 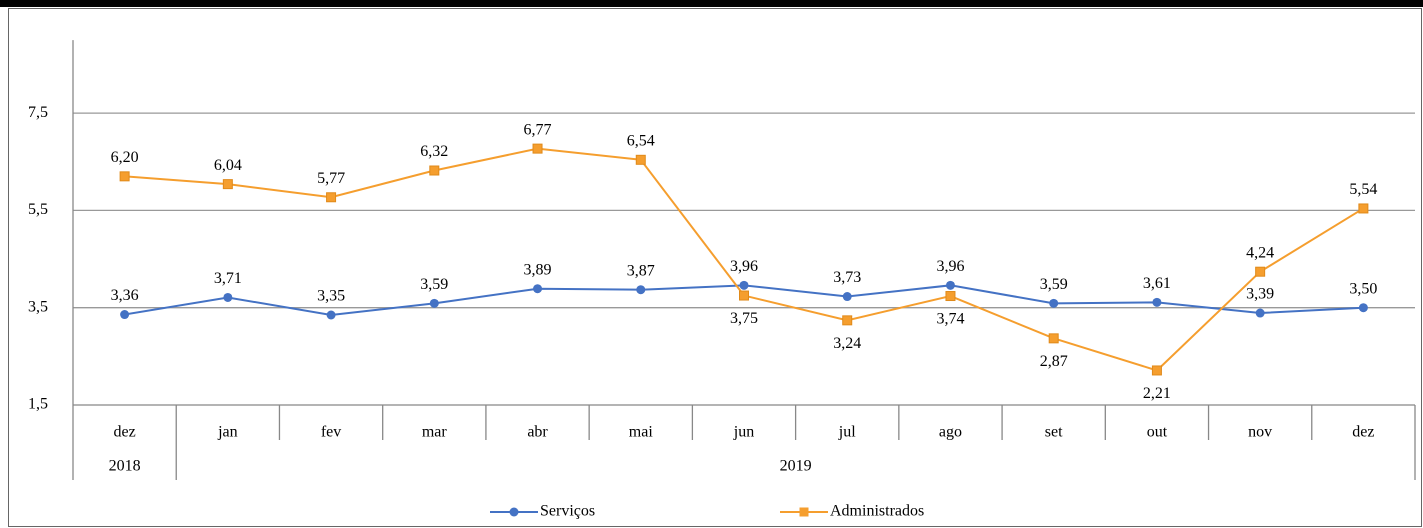 What do you see at coordinates (125, 295) in the screenshot?
I see `data-label: 3,36` at bounding box center [125, 295].